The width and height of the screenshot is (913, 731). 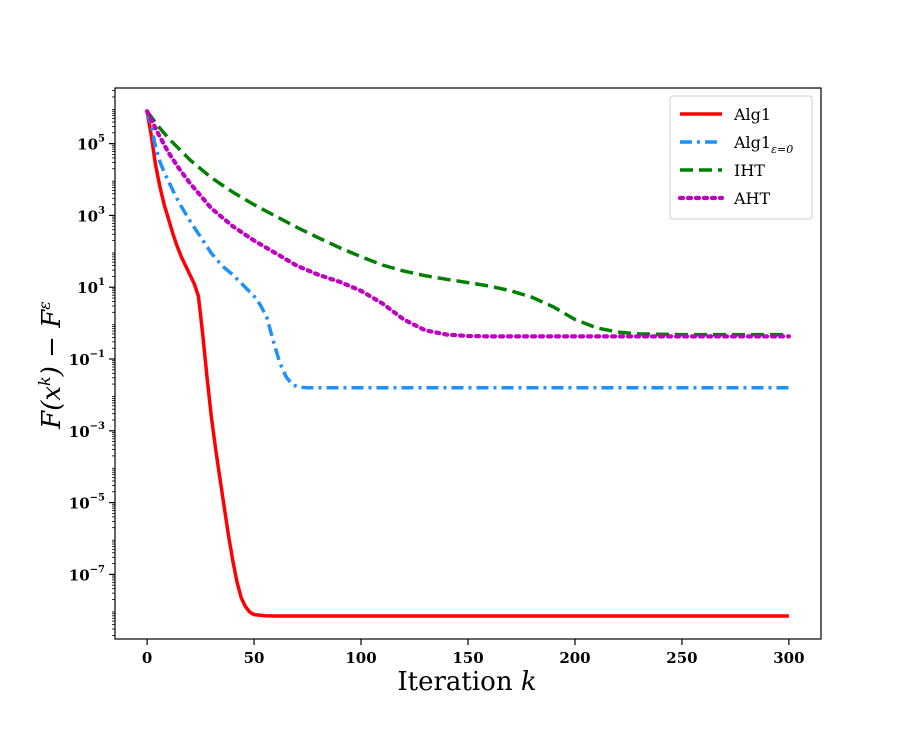 I want to click on x-tick-label: 50, so click(x=254, y=658).